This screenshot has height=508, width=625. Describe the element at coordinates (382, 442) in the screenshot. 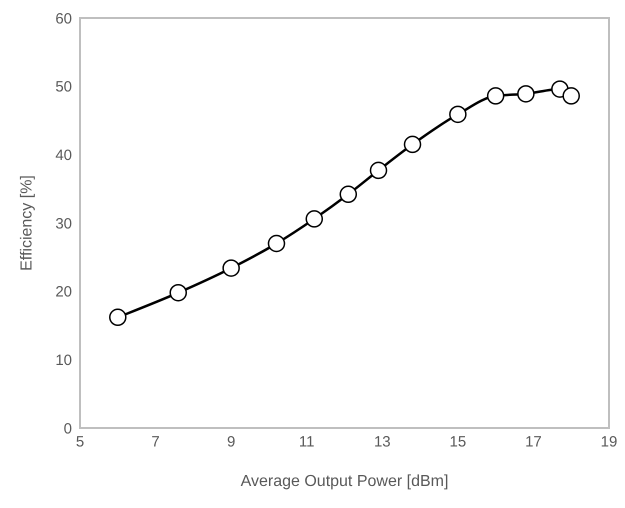

I see `x-tick-label: 13` at that location.